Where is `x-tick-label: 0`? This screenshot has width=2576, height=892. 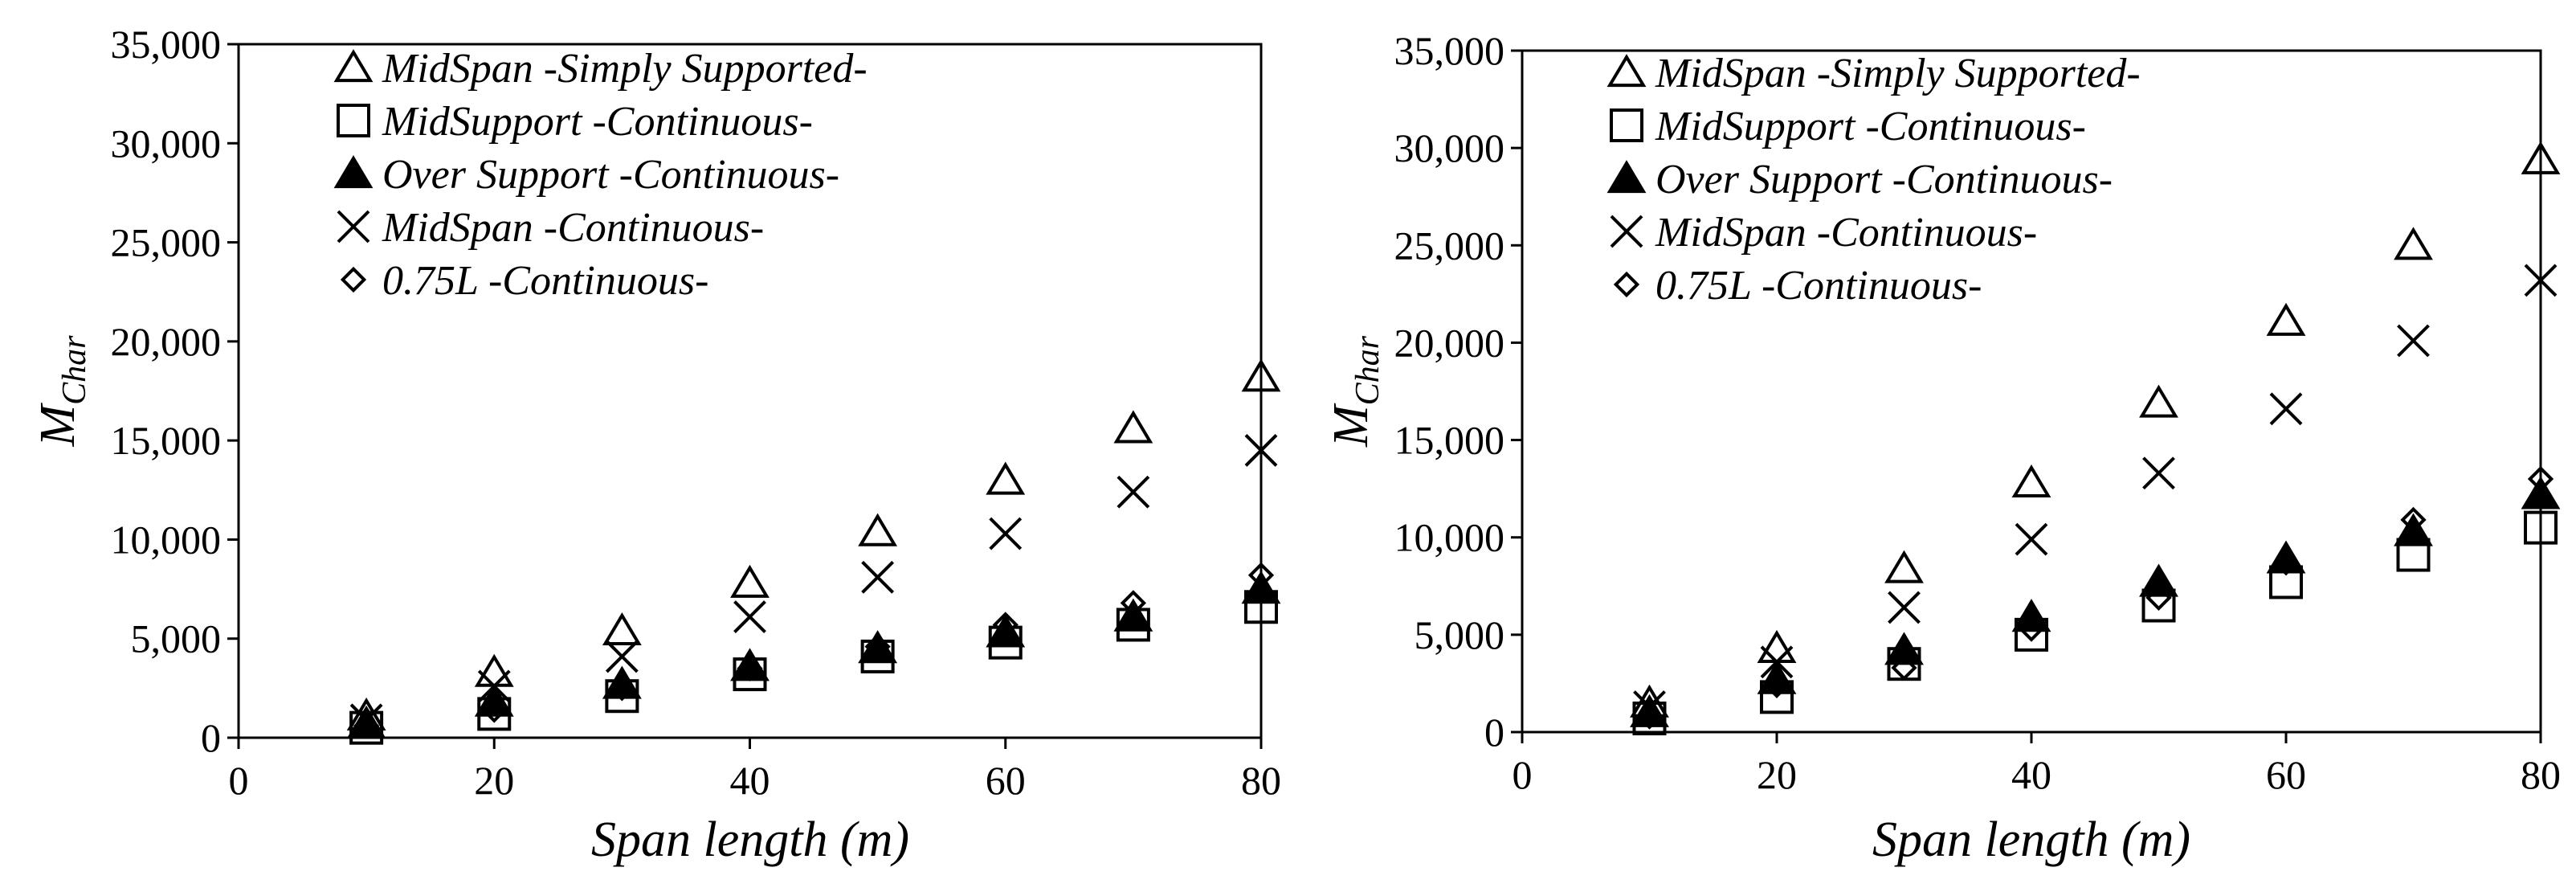 x-tick-label: 0 is located at coordinates (1523, 774).